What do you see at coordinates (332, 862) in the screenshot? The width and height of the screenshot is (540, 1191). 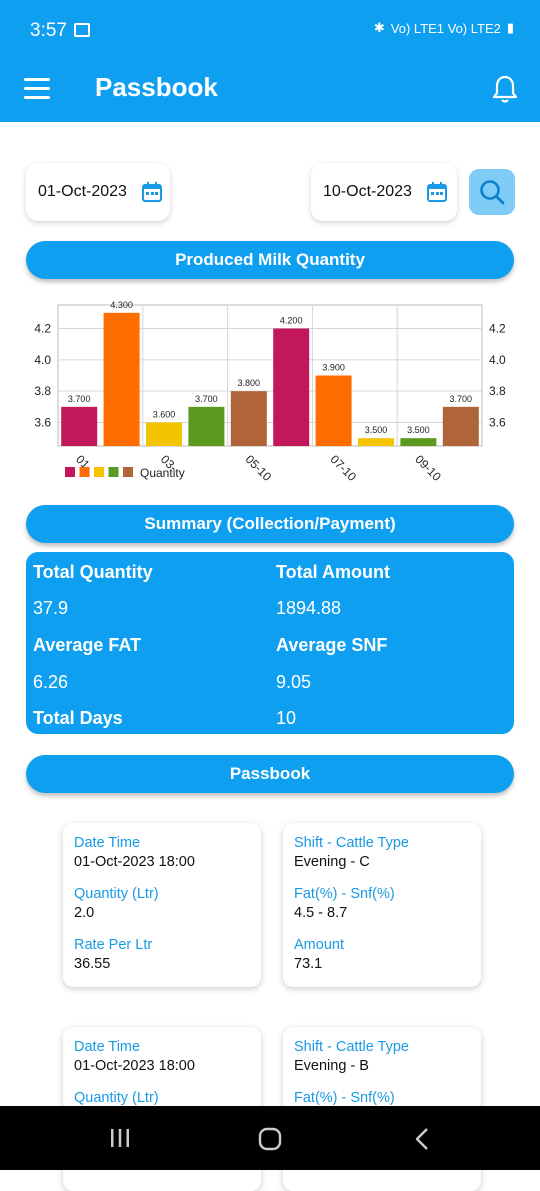 I see `shift-value: Evening - C` at bounding box center [332, 862].